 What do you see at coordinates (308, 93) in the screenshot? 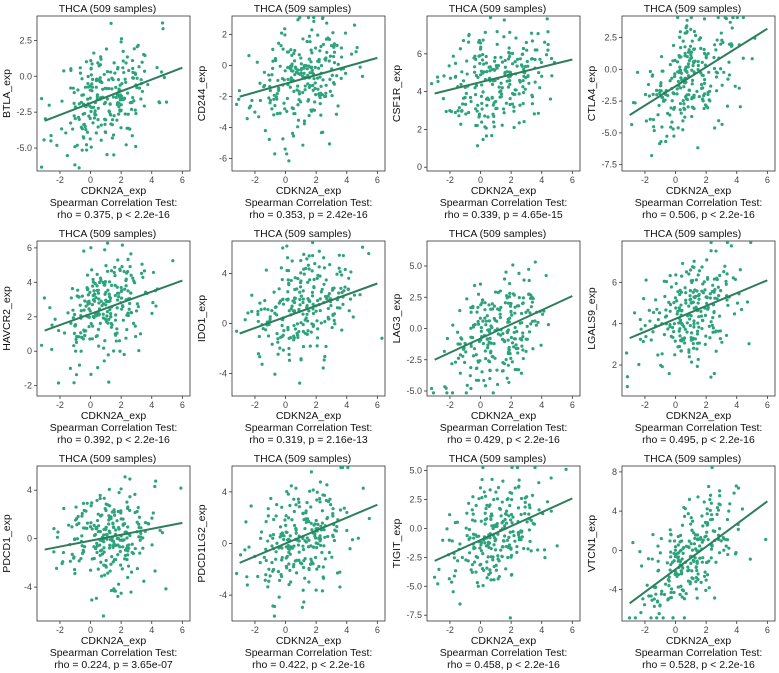
I see `plot-frame` at bounding box center [308, 93].